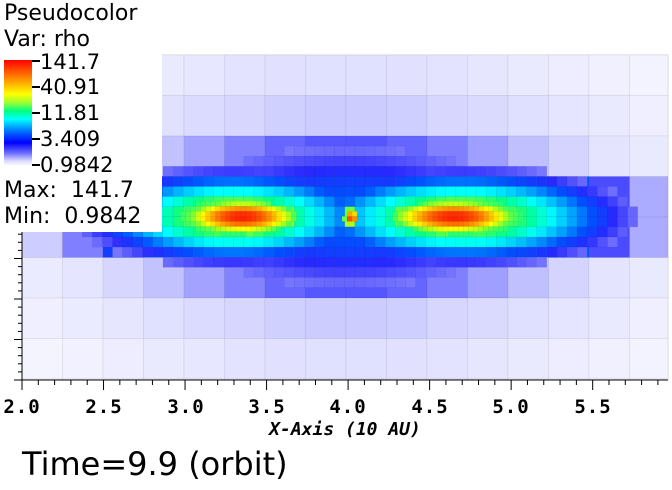 This screenshot has width=672, height=490. What do you see at coordinates (36, 165) in the screenshot?
I see `legend-tick-mark` at bounding box center [36, 165].